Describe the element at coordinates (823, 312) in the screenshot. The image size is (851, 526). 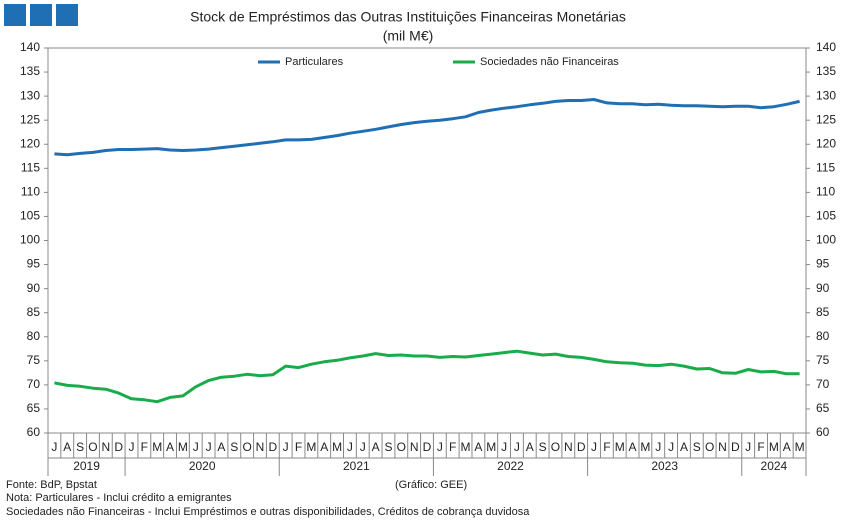
I see `y2-tick-label: 85` at that location.